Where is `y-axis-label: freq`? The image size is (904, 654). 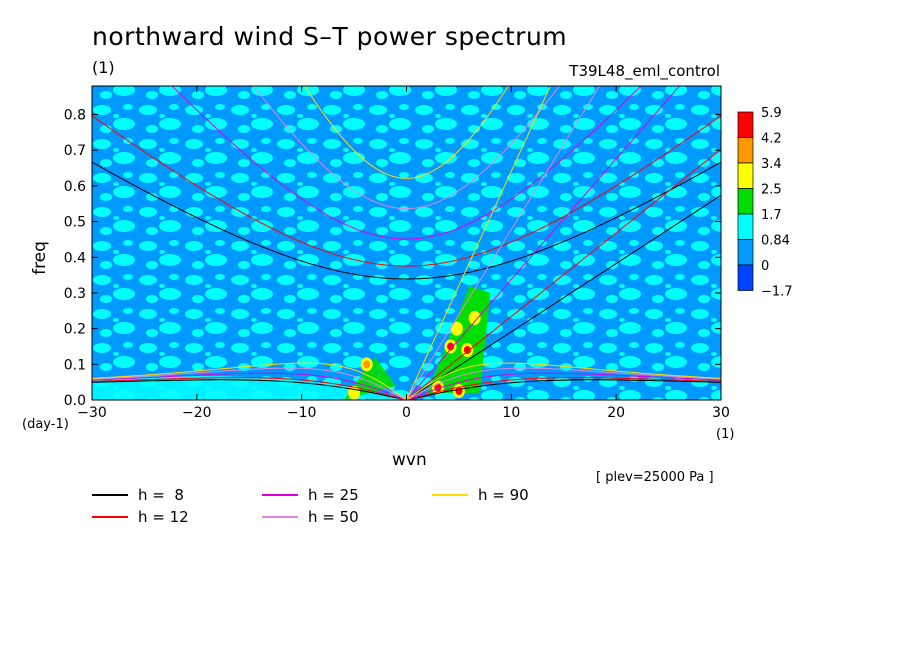 y-axis-label: freq is located at coordinates (40, 258).